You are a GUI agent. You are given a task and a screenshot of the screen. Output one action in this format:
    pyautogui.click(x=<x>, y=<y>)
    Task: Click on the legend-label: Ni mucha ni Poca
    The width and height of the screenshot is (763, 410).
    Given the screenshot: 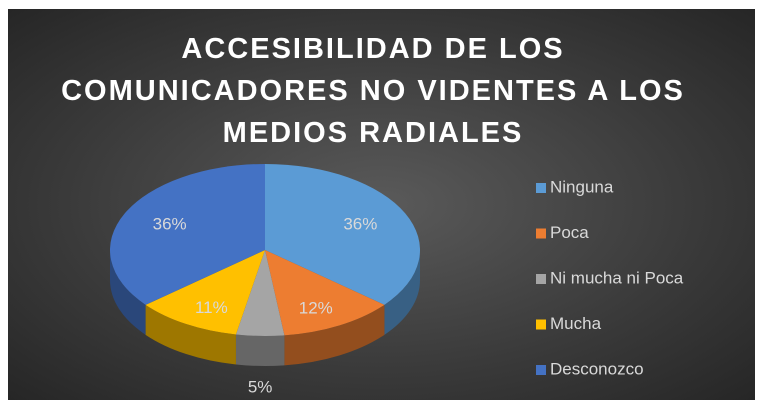 What is the action you would take?
    pyautogui.click(x=617, y=277)
    